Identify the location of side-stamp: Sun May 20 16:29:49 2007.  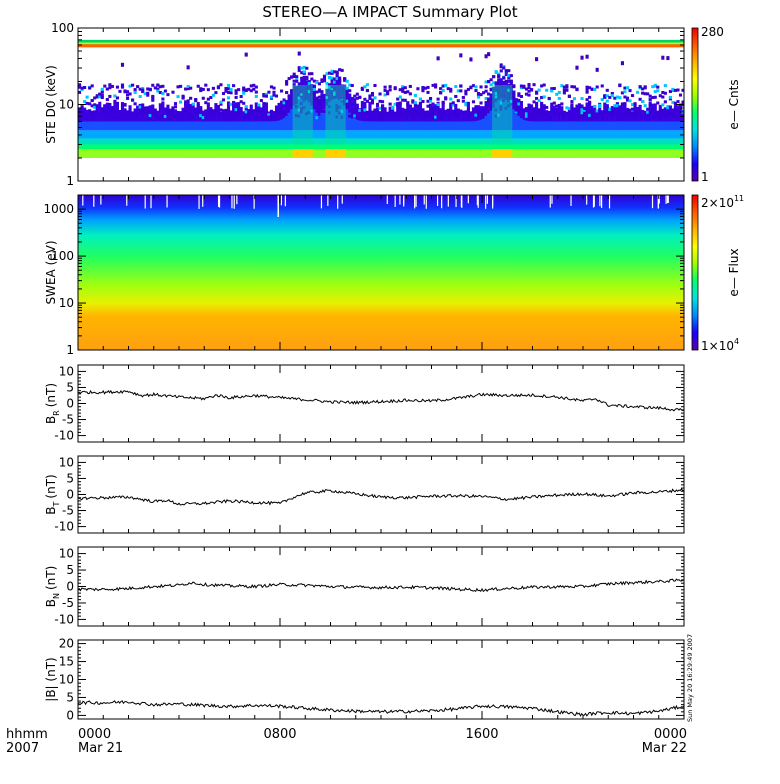
(690, 678).